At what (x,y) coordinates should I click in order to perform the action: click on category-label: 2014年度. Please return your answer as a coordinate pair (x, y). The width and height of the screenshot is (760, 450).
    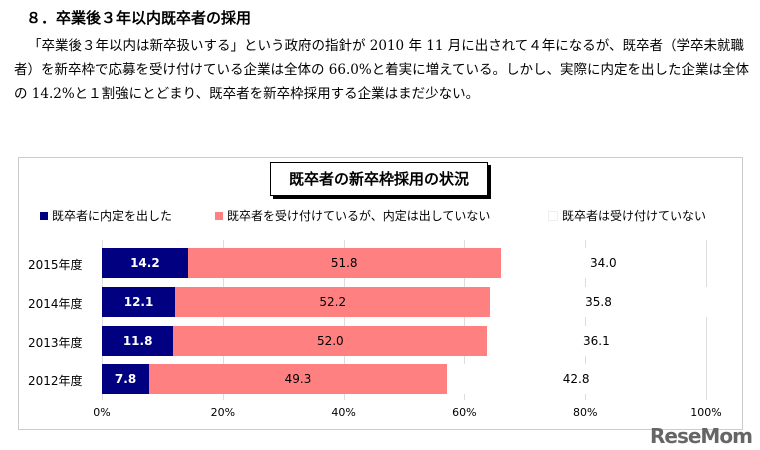
    Looking at the image, I should click on (55, 304).